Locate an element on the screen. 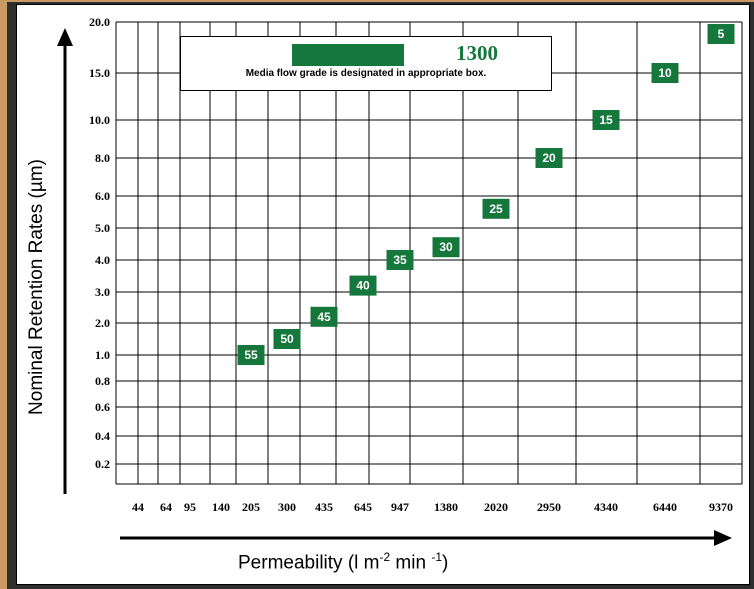 The width and height of the screenshot is (754, 589). badge-label: 15 is located at coordinates (606, 120).